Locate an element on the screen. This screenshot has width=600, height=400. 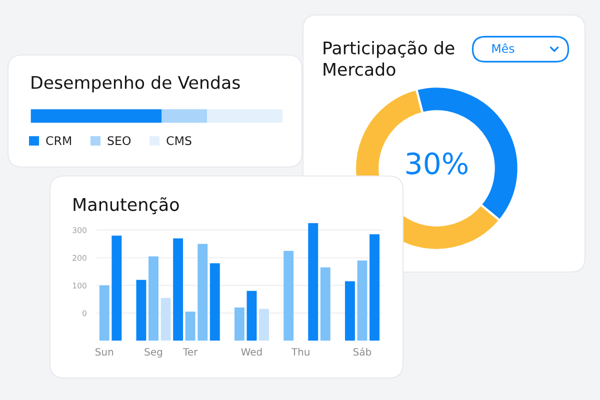
legend-label: SEO is located at coordinates (119, 141).